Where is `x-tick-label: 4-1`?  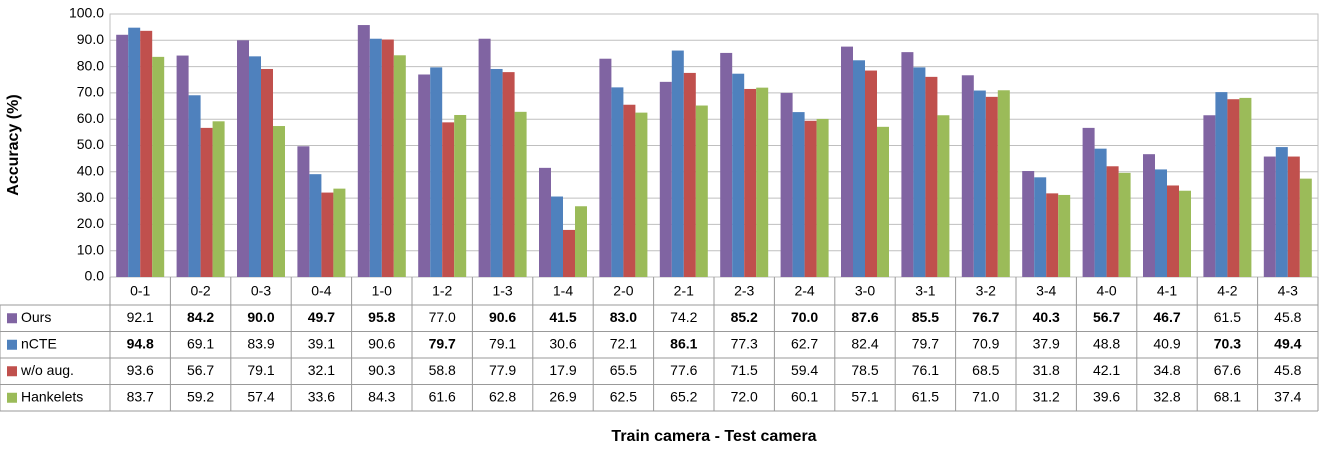 x-tick-label: 4-1 is located at coordinates (1167, 291).